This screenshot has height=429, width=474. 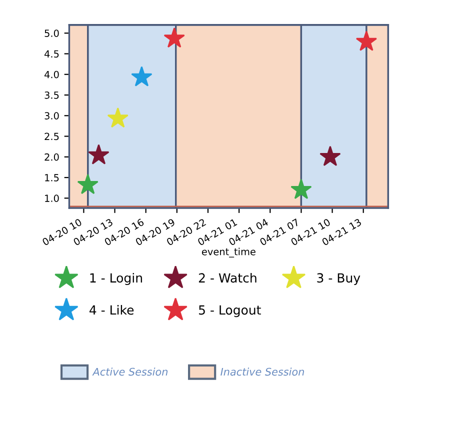 What do you see at coordinates (51, 74) in the screenshot?
I see `y-tick-label: 4.0` at bounding box center [51, 74].